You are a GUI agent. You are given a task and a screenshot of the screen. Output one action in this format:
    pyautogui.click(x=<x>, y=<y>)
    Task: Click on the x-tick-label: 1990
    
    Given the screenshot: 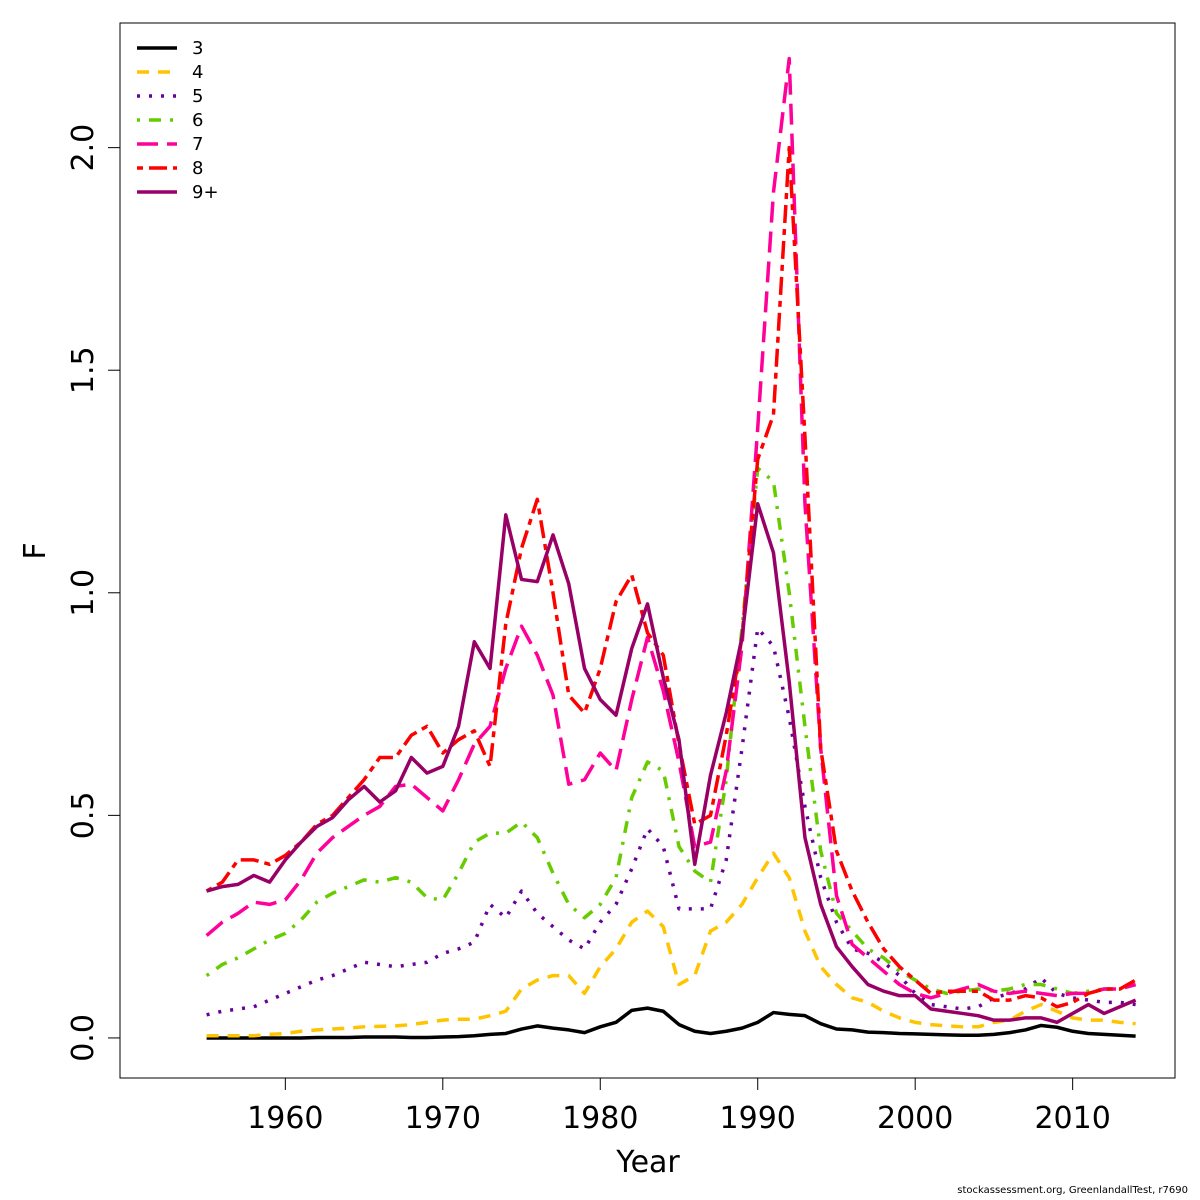 What is the action you would take?
    pyautogui.click(x=758, y=1118)
    